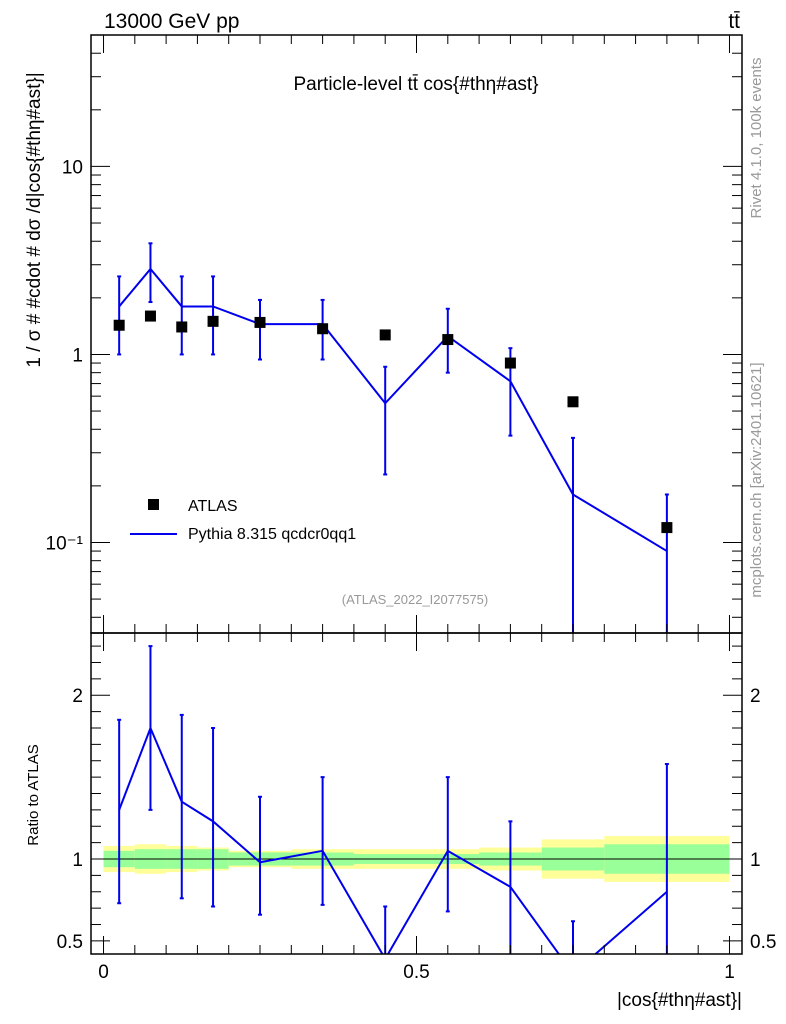  I want to click on y-tick-label: 1, so click(77, 355).